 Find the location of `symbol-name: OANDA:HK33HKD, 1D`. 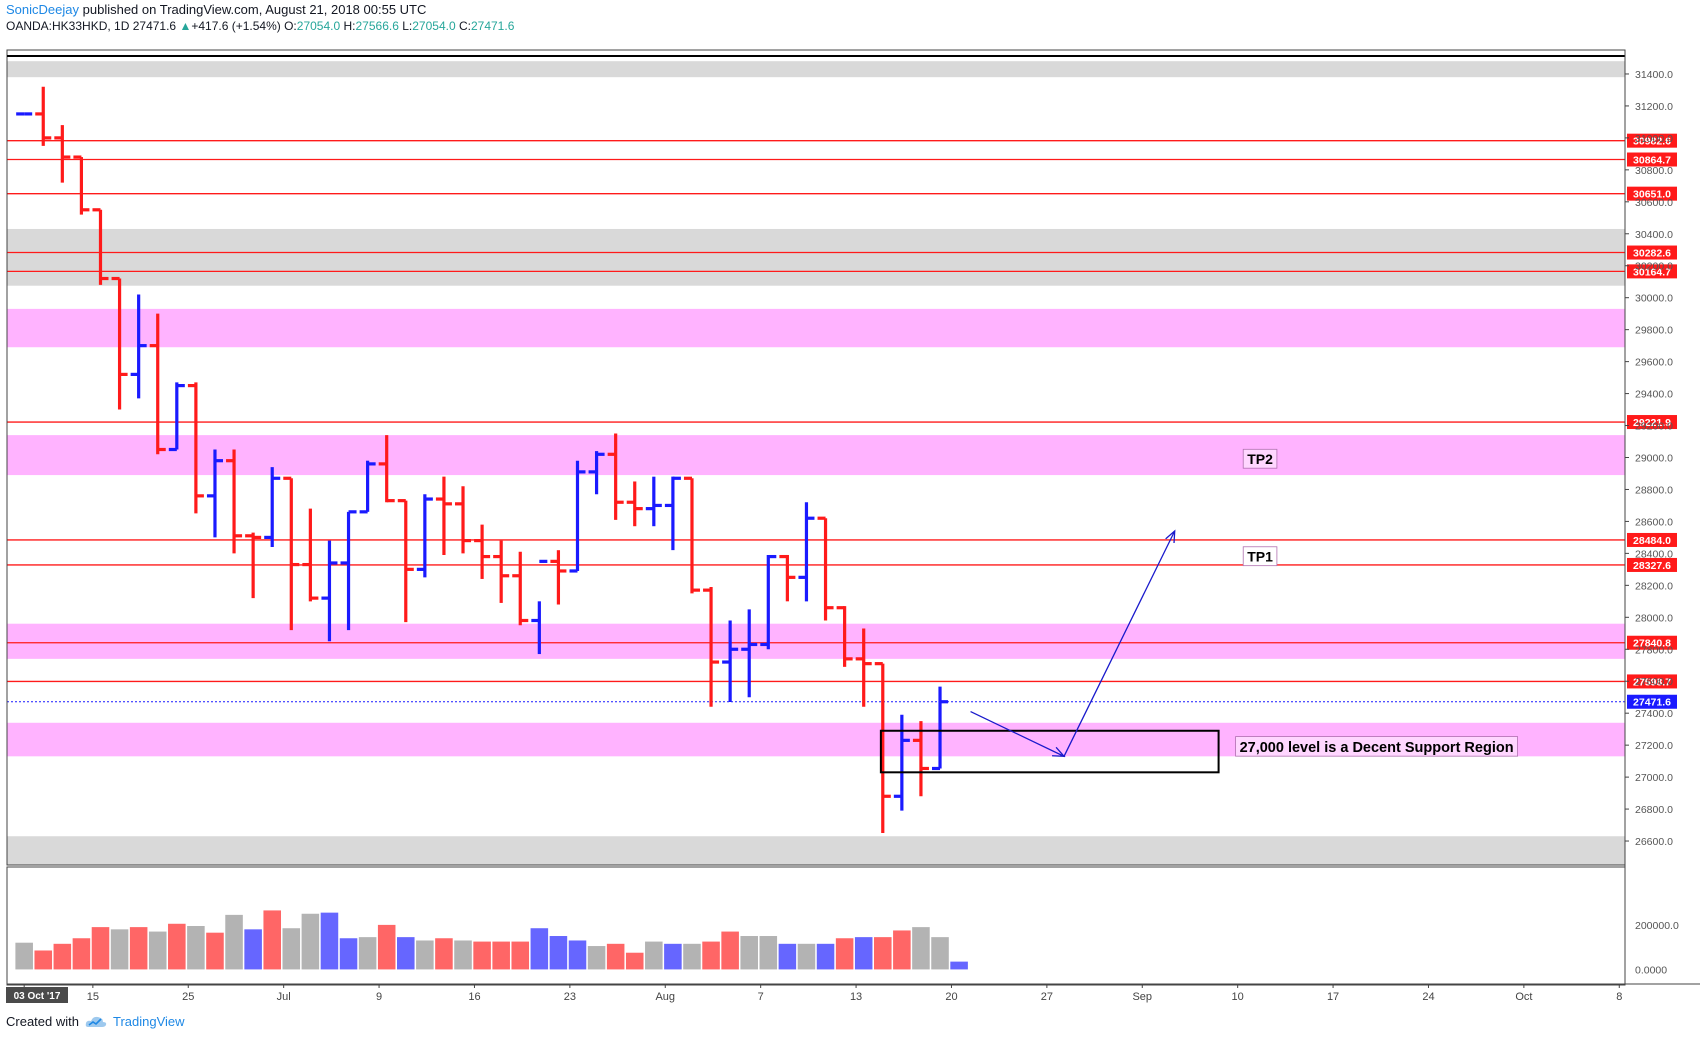

symbol-name: OANDA:HK33HKD, 1D is located at coordinates (68, 26).